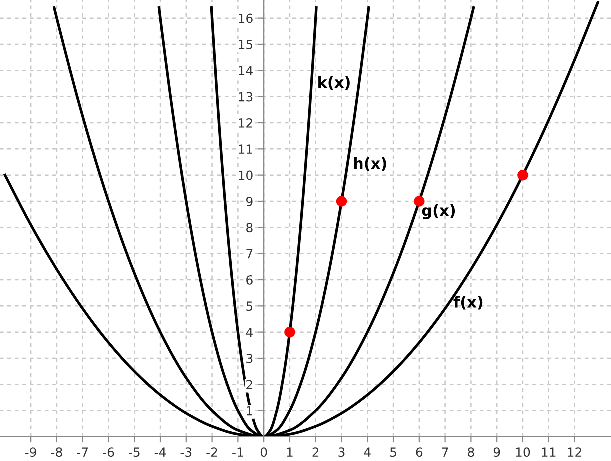 The width and height of the screenshot is (611, 461). What do you see at coordinates (393, 453) in the screenshot?
I see `x-tick-label: 5` at bounding box center [393, 453].